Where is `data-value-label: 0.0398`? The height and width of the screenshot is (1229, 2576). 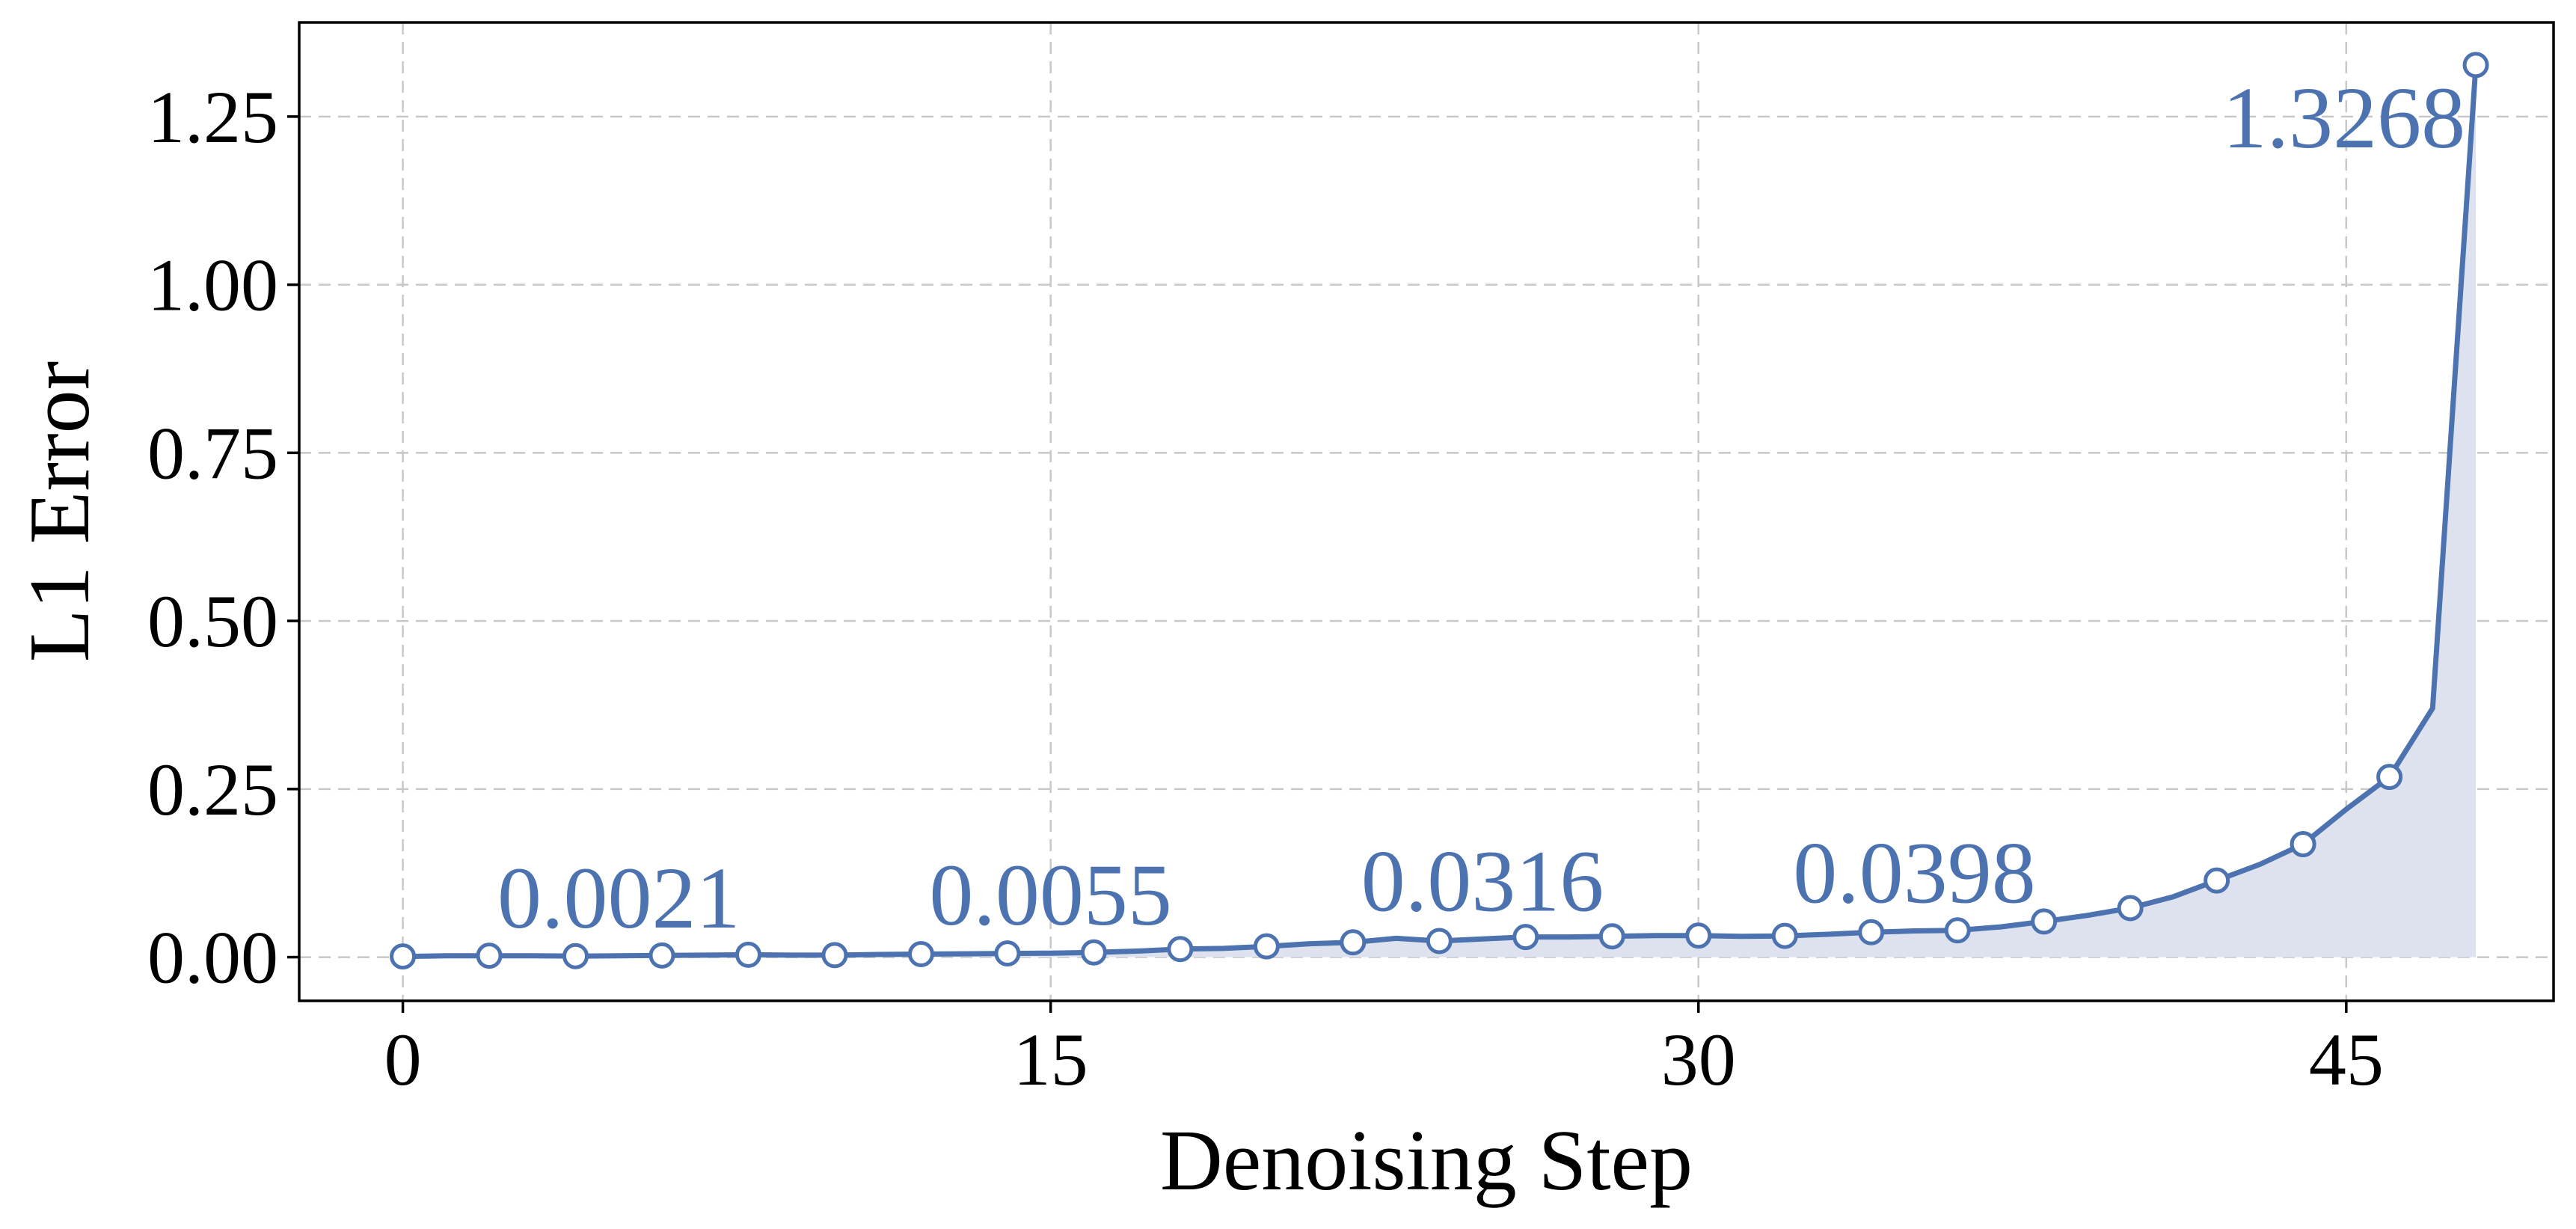
data-value-label: 0.0398 is located at coordinates (1914, 873).